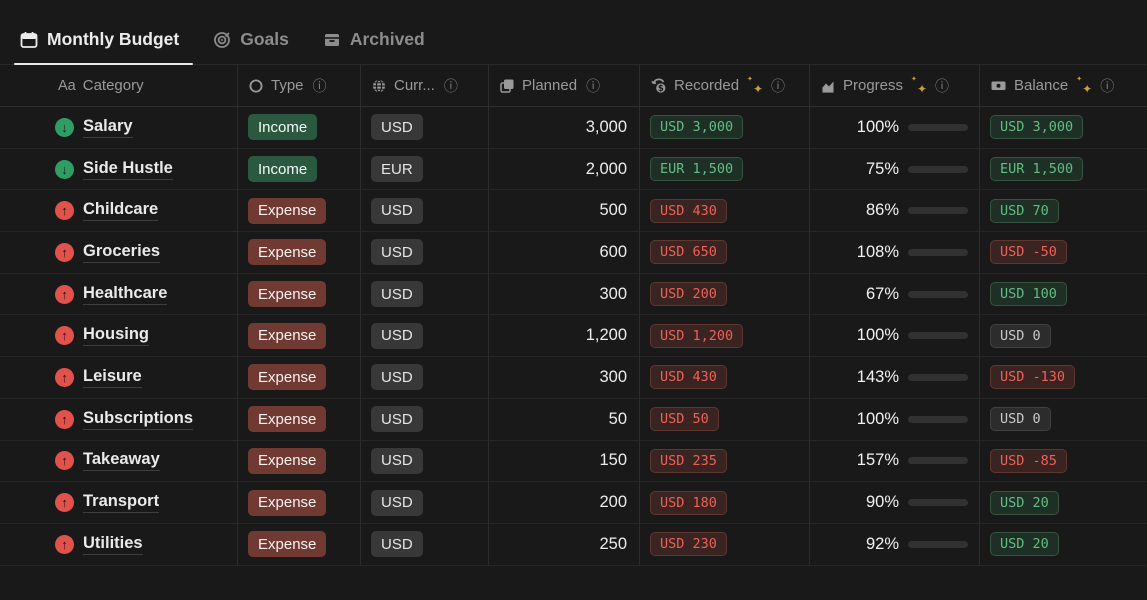  What do you see at coordinates (725, 127) in the screenshot?
I see `recorded-cell: USD 3,000` at bounding box center [725, 127].